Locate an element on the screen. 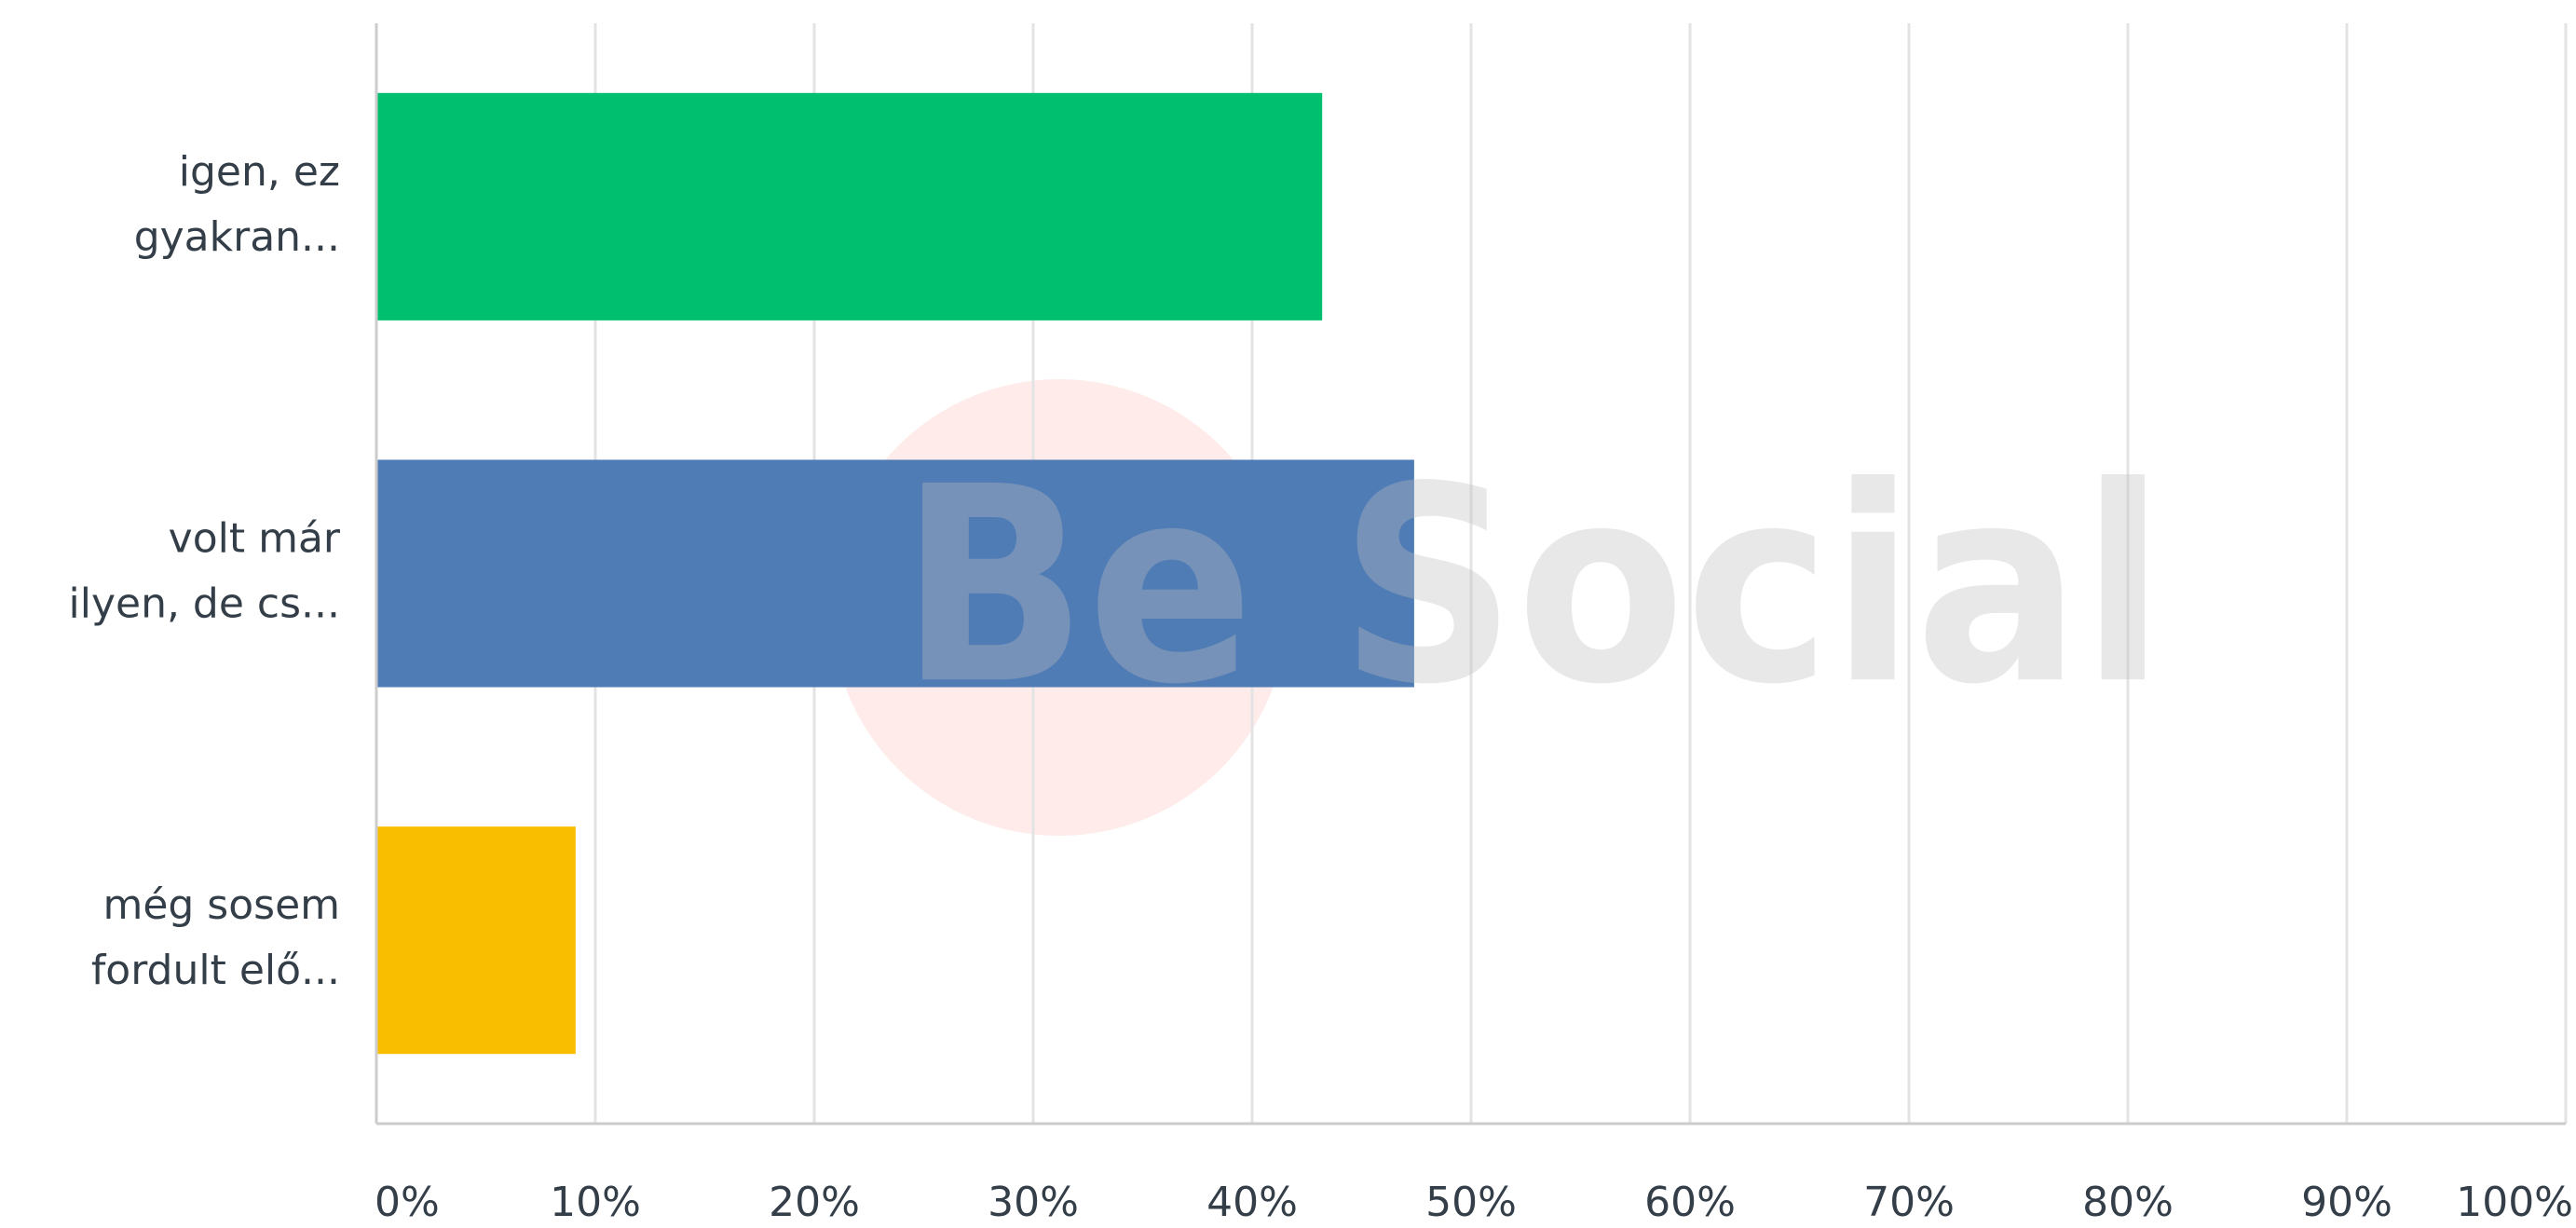 This screenshot has width=2576, height=1228. y-tick-label: igen, ez is located at coordinates (259, 172).